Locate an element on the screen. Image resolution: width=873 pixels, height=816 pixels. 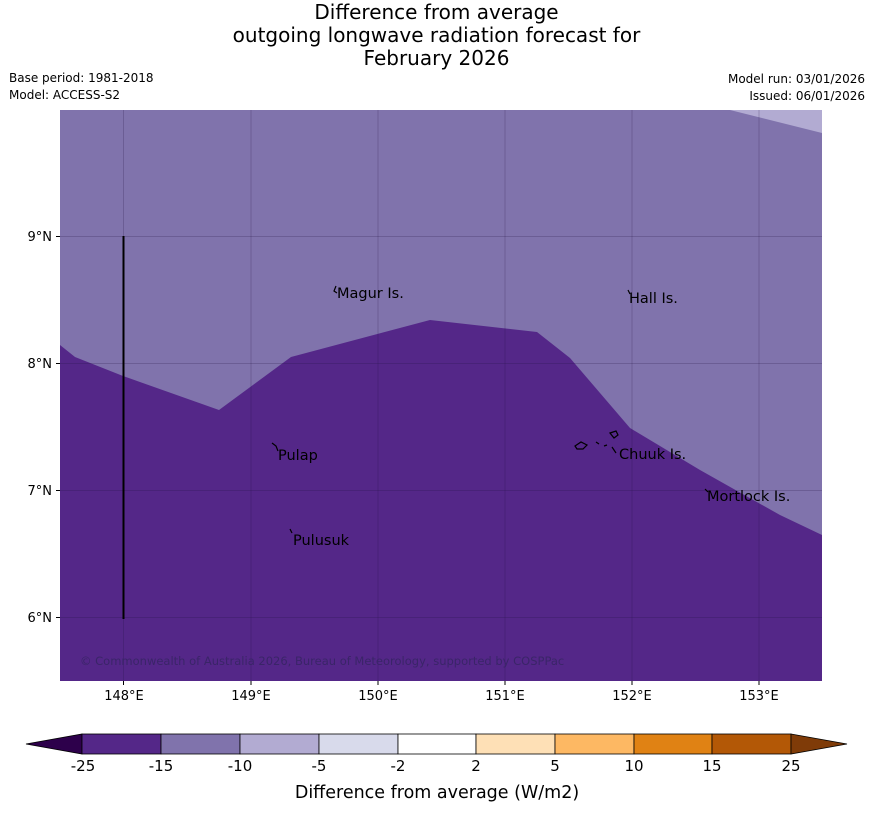
model-name: Model: ACCESS-S2 is located at coordinates (65, 95).